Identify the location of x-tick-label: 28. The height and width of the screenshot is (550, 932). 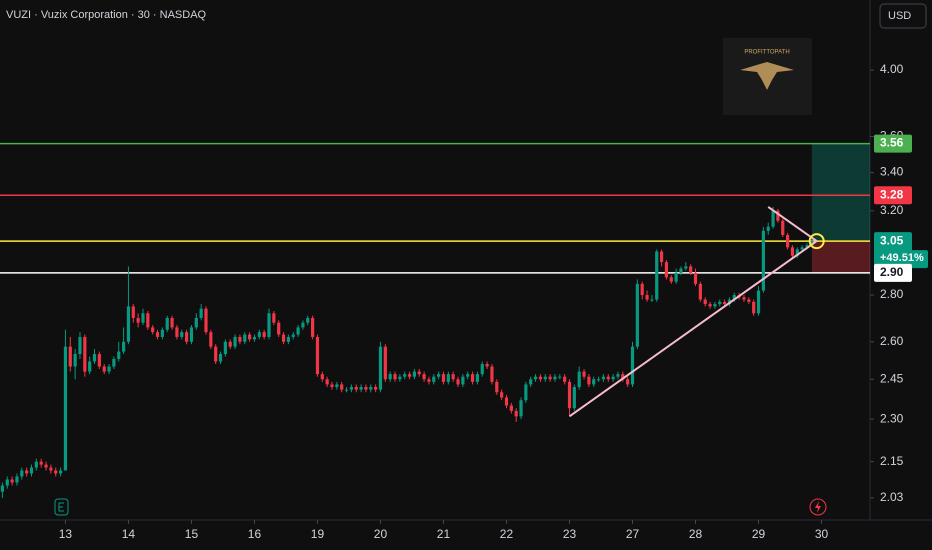
(696, 534).